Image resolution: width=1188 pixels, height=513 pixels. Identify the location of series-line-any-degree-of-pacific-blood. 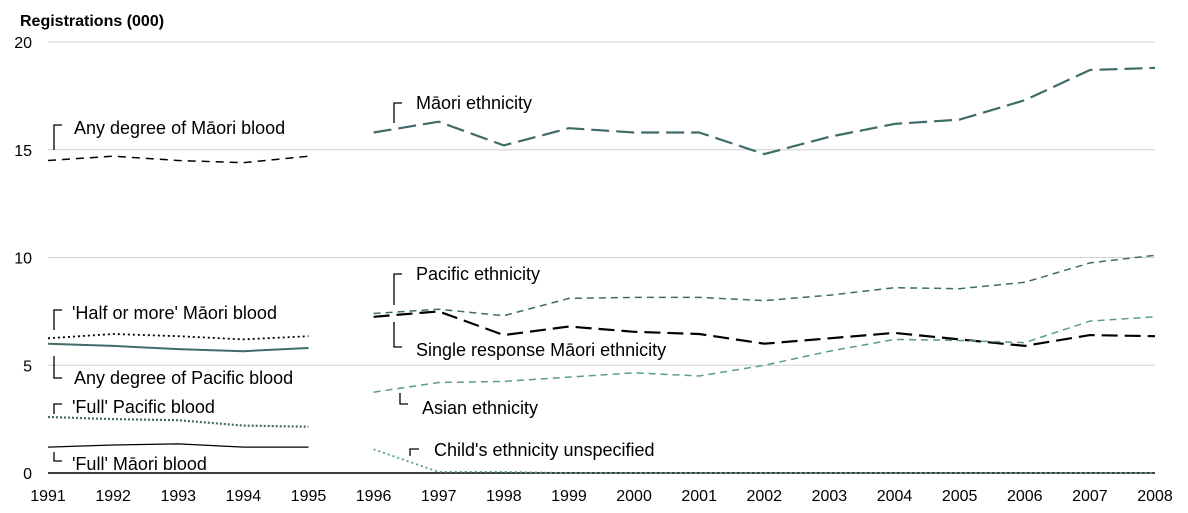
(178, 347).